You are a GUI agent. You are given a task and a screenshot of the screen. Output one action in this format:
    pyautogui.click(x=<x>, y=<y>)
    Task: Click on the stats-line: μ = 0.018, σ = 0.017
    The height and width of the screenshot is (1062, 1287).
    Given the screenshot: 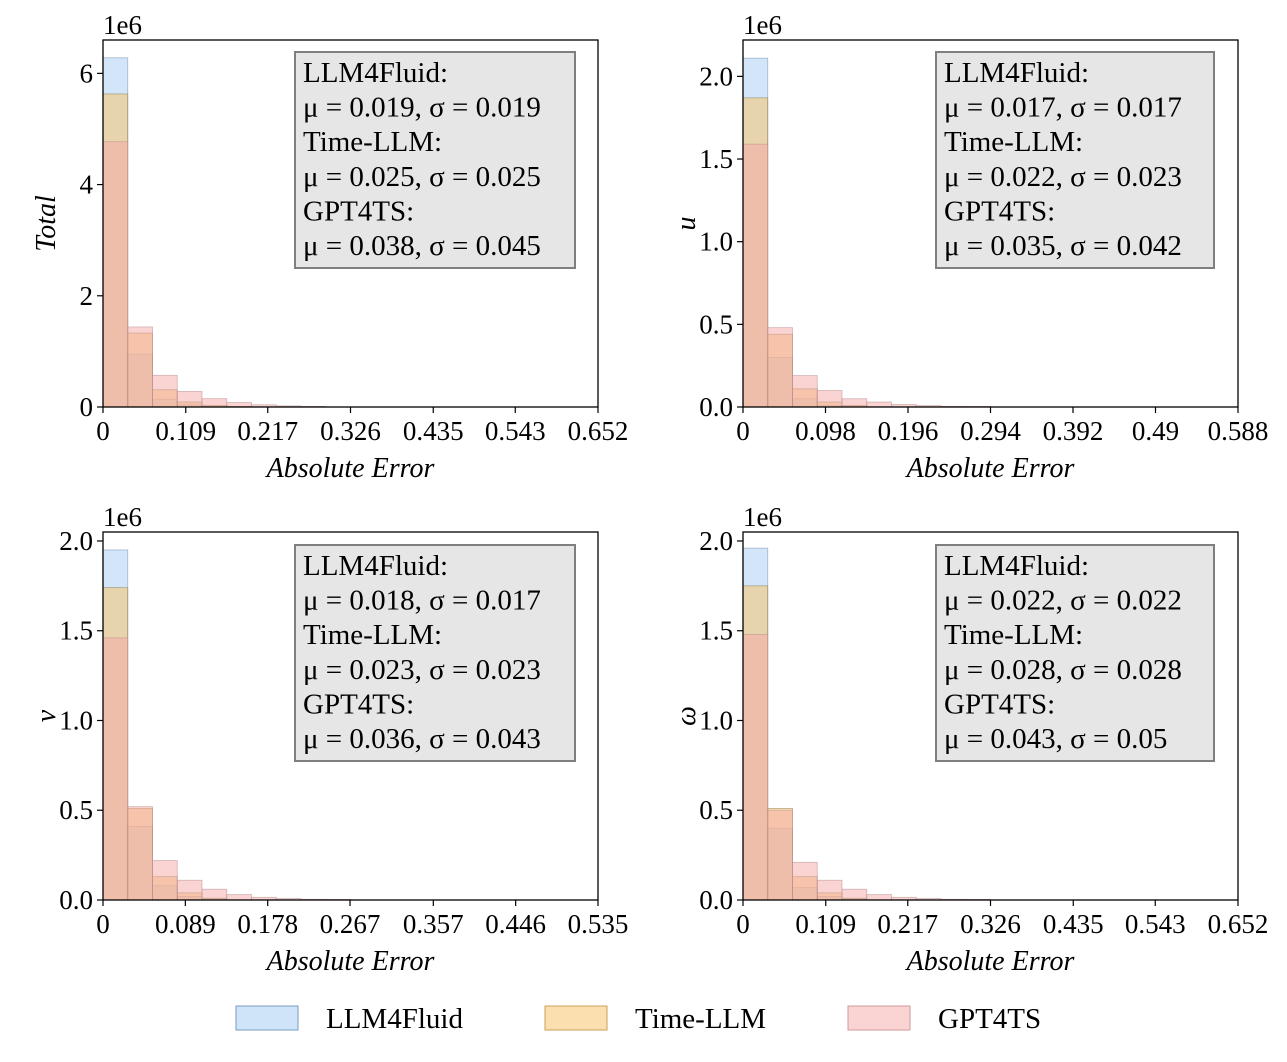 What is the action you would take?
    pyautogui.click(x=422, y=601)
    